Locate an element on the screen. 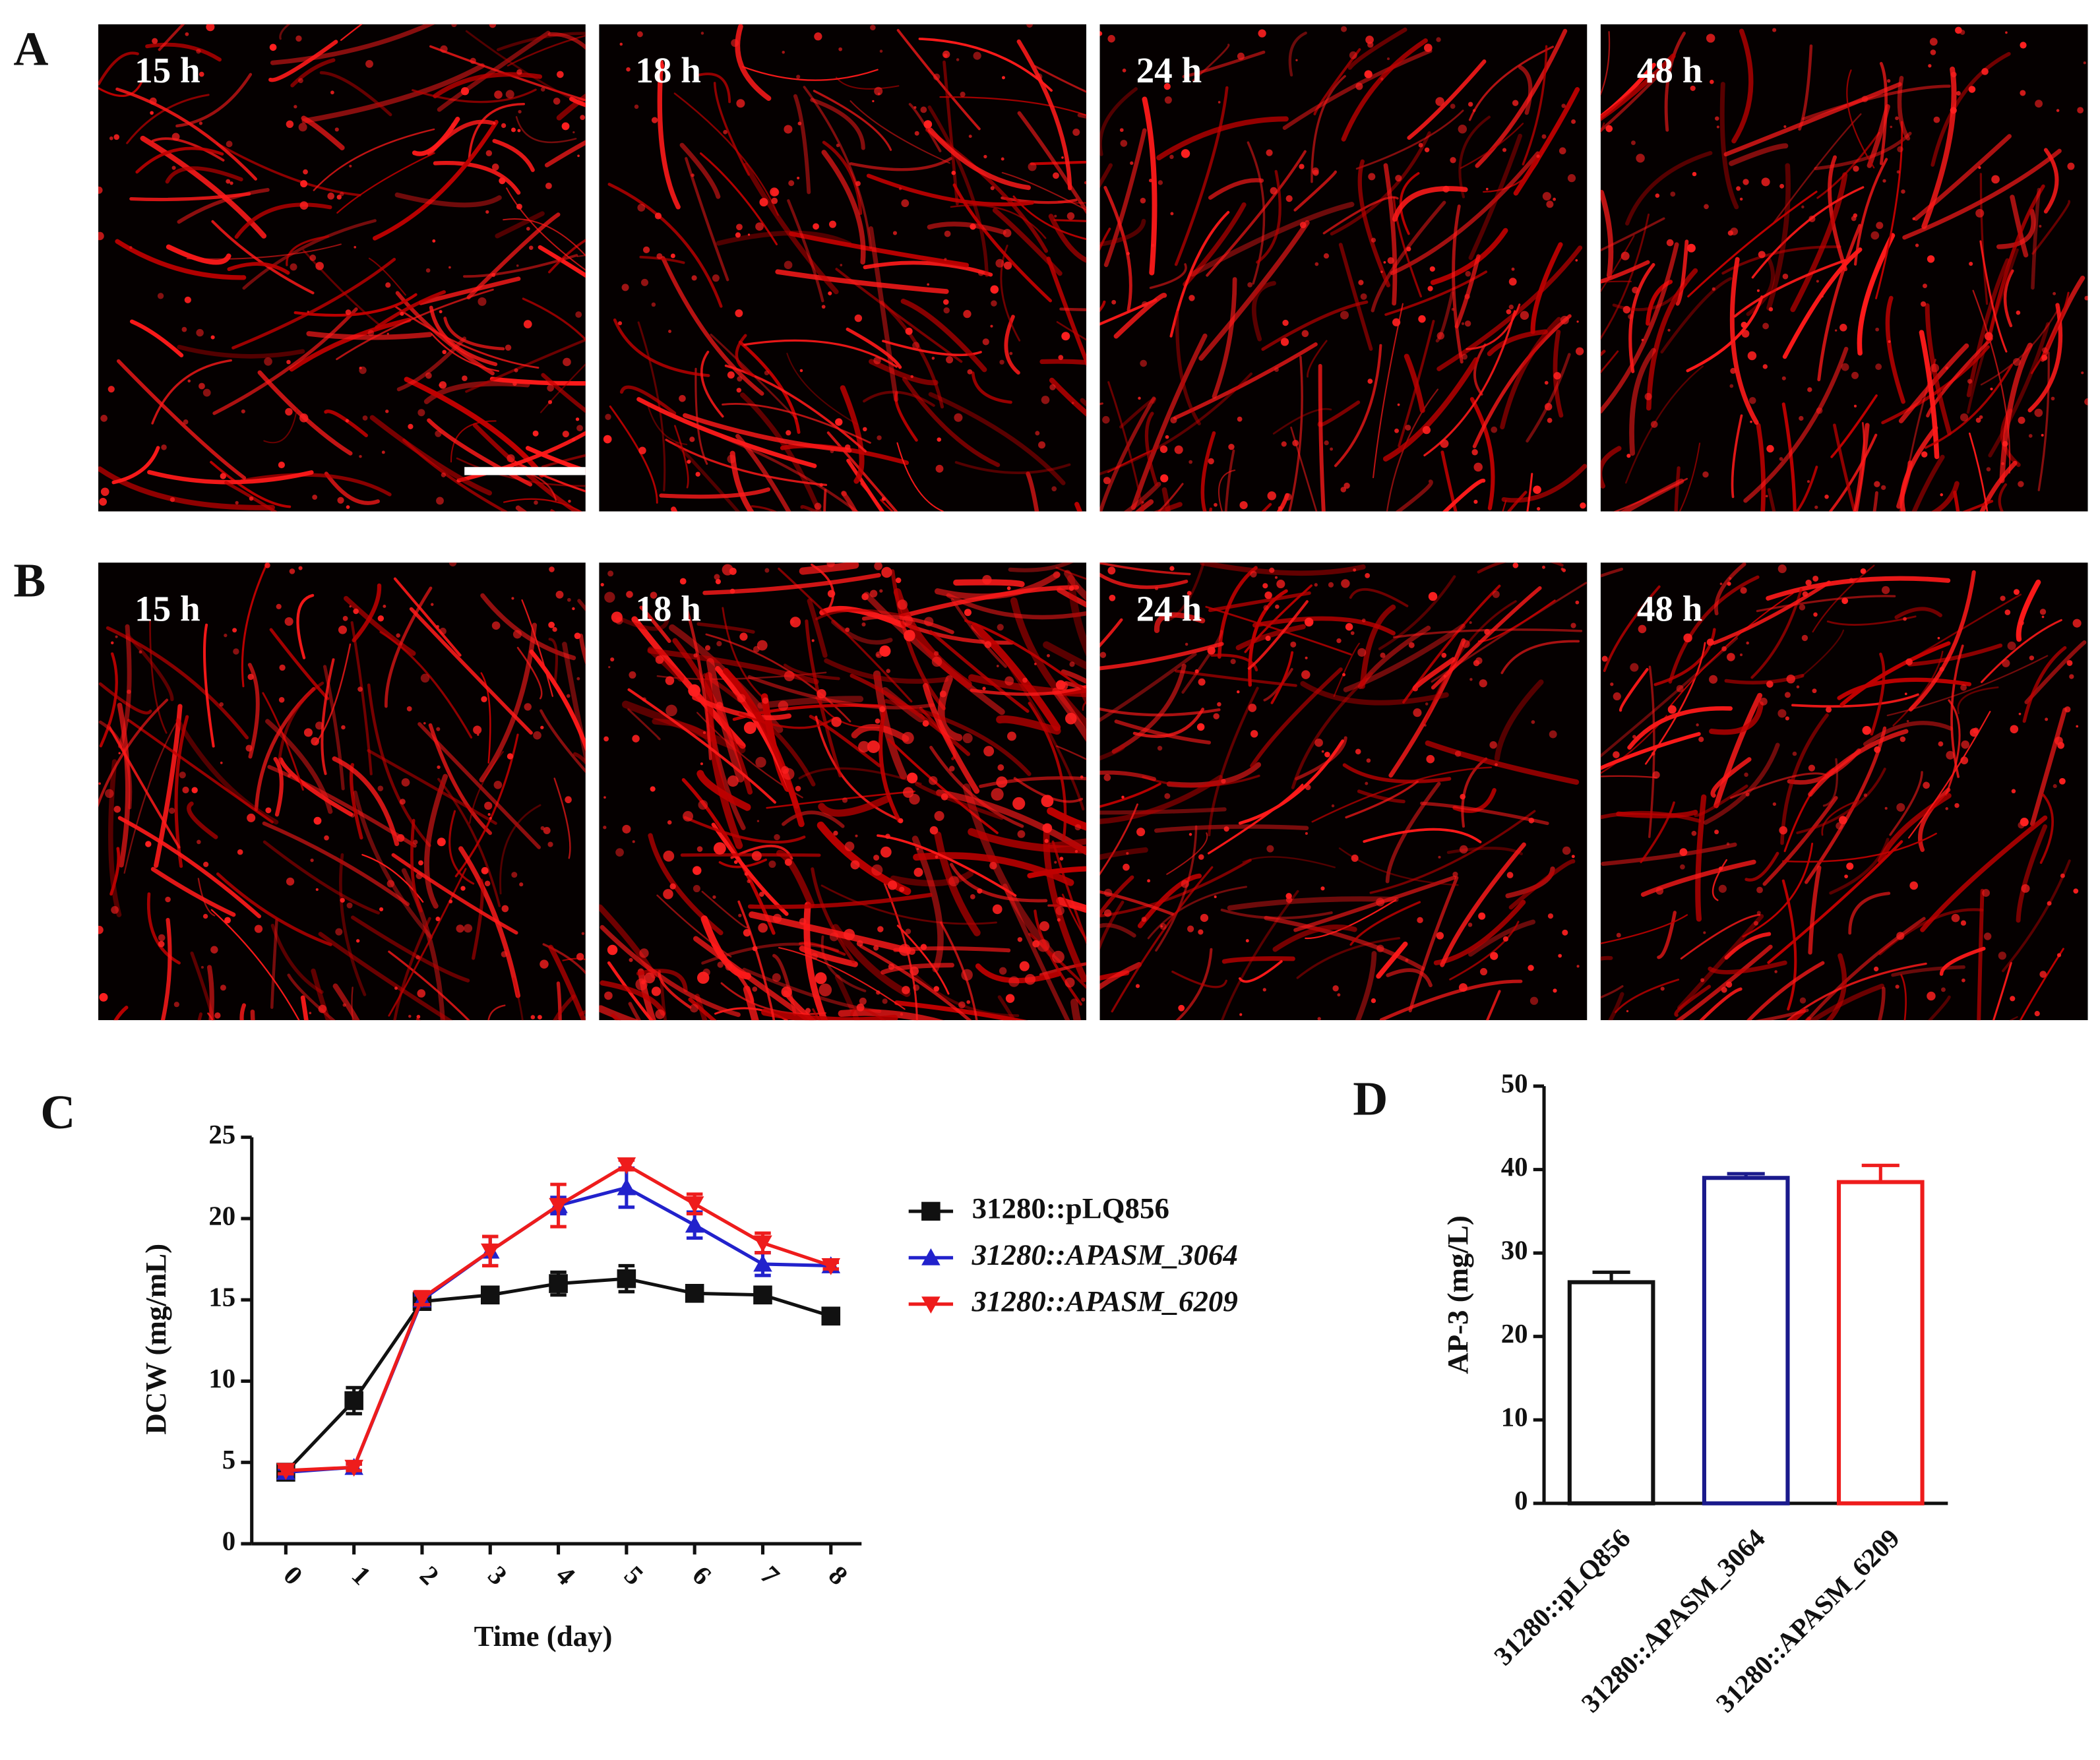 The height and width of the screenshot is (1760, 2100). micrograph is located at coordinates (843, 791).